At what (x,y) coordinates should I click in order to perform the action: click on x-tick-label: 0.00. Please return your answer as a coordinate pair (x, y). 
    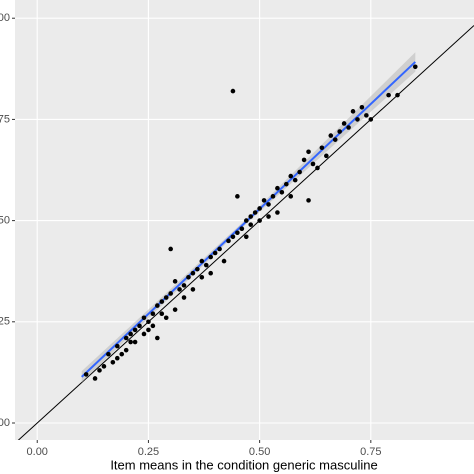
    Looking at the image, I should click on (37, 452).